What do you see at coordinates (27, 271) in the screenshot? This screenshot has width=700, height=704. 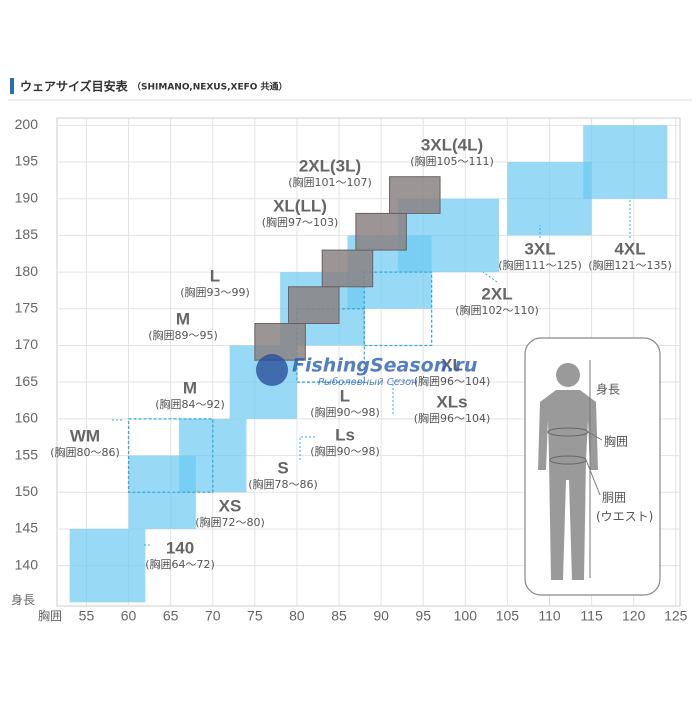 I see `y-tick-label: 180` at bounding box center [27, 271].